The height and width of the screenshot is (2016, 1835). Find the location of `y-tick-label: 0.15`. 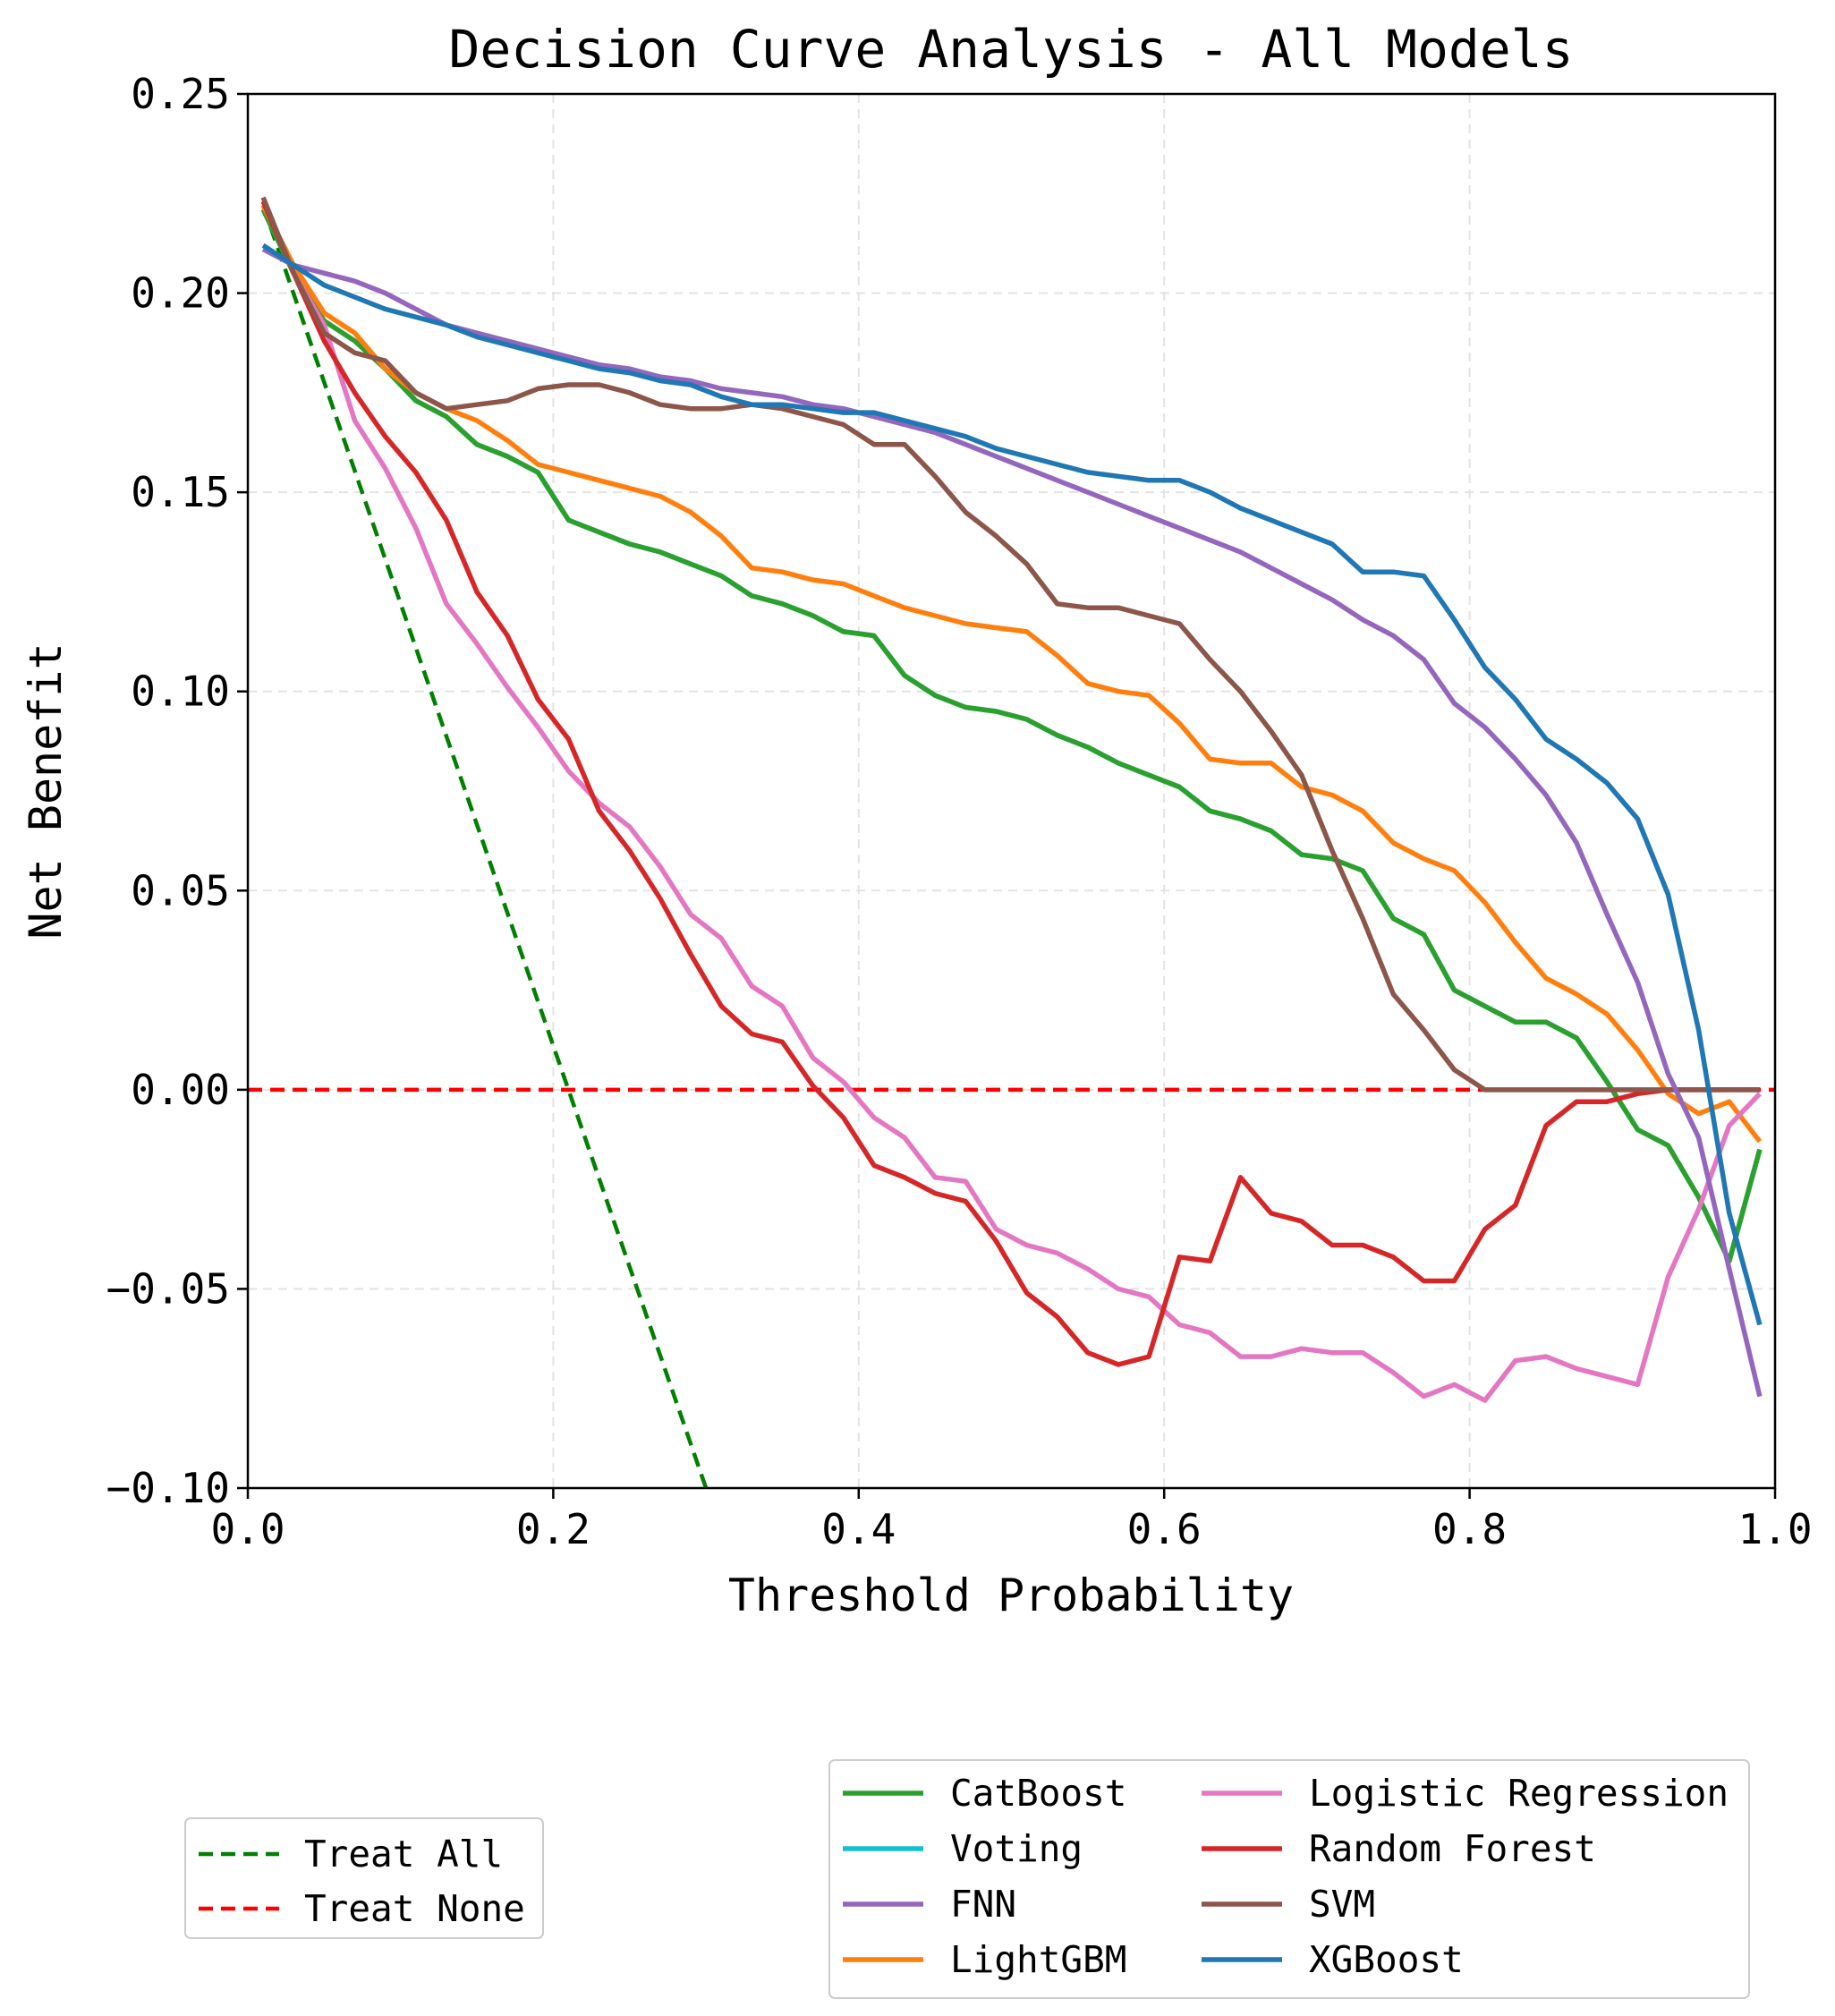

y-tick-label: 0.15 is located at coordinates (180, 492).